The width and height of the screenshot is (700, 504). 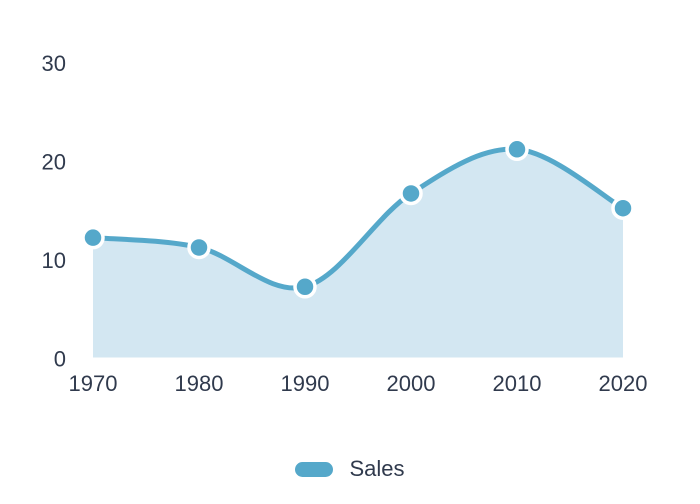 I want to click on x-axis: 1970 1980 1990 2000 2010 2020, so click(x=358, y=383).